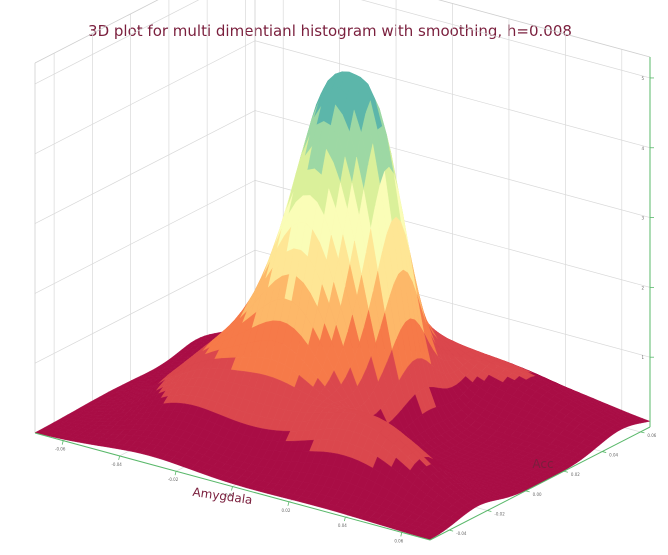  I want to click on y-tick-label: 0.00, so click(537, 494).